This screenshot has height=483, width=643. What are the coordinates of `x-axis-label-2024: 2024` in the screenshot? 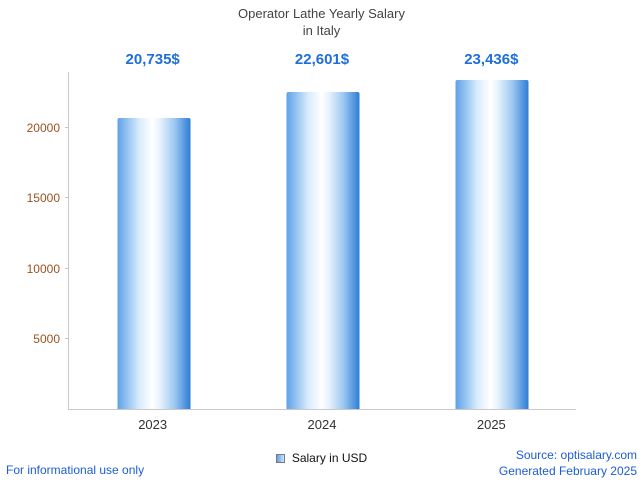 It's located at (322, 424).